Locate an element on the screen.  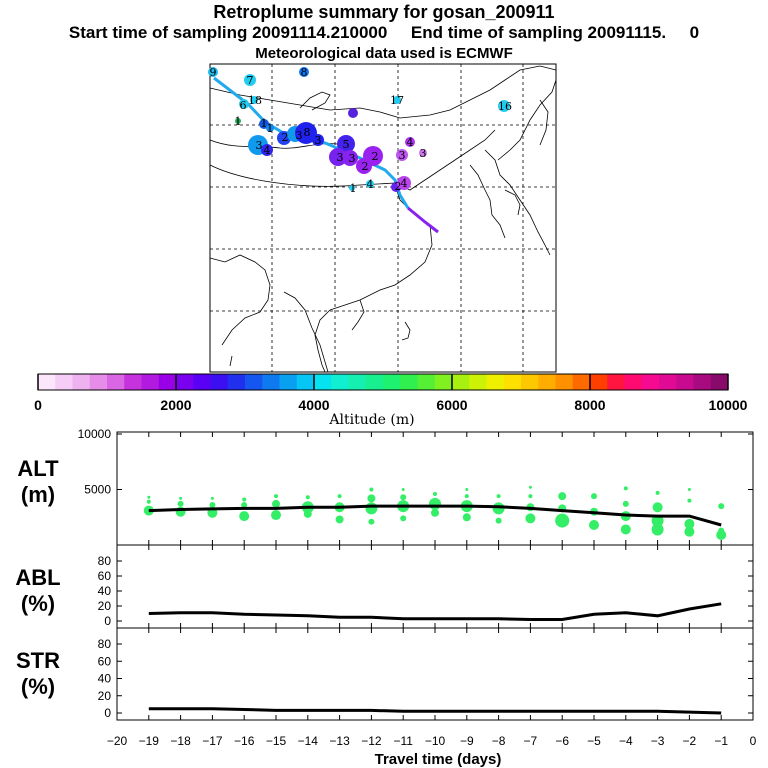
colorbar-tick-label: 6000 is located at coordinates (451, 405).